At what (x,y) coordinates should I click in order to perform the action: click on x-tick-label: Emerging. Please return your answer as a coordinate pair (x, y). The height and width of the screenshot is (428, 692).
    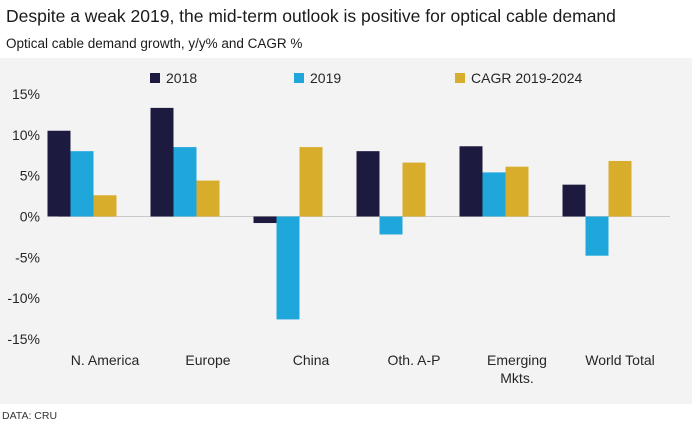
    Looking at the image, I should click on (517, 360).